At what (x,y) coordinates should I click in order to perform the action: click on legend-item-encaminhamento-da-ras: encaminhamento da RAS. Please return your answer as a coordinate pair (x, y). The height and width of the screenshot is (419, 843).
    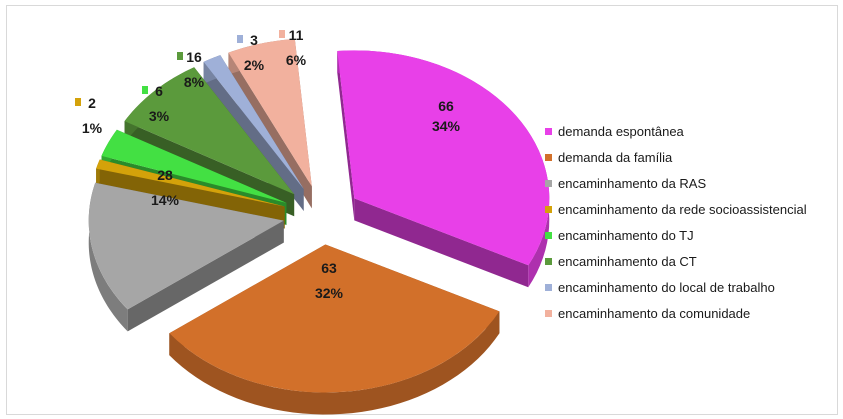
    Looking at the image, I should click on (676, 183).